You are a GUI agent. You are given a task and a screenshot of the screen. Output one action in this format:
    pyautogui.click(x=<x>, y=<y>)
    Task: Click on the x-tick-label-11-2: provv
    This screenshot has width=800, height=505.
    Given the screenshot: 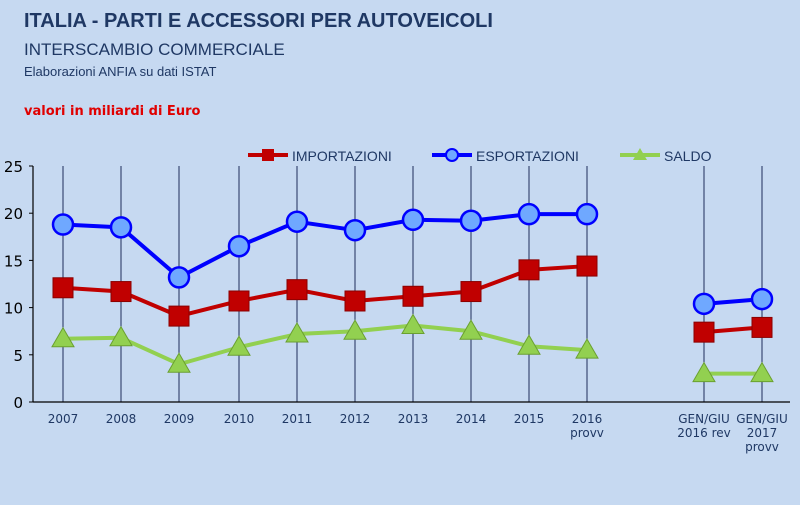 What is the action you would take?
    pyautogui.click(x=762, y=447)
    